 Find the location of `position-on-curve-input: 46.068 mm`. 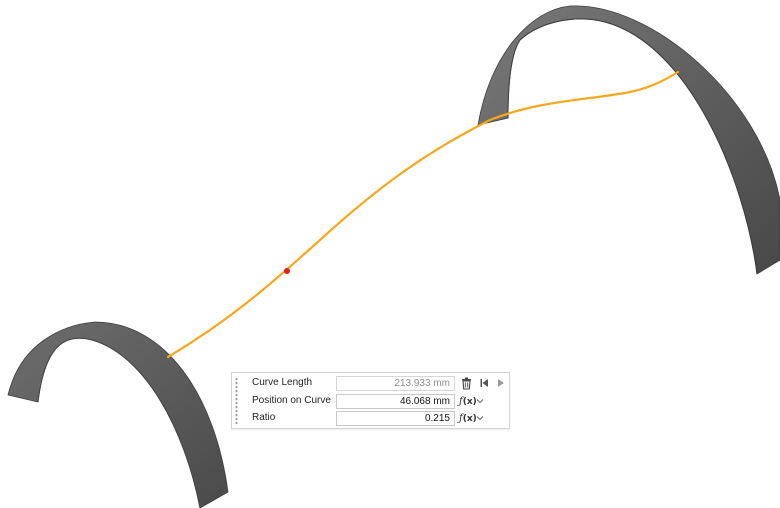

position-on-curve-input: 46.068 mm is located at coordinates (395, 401).